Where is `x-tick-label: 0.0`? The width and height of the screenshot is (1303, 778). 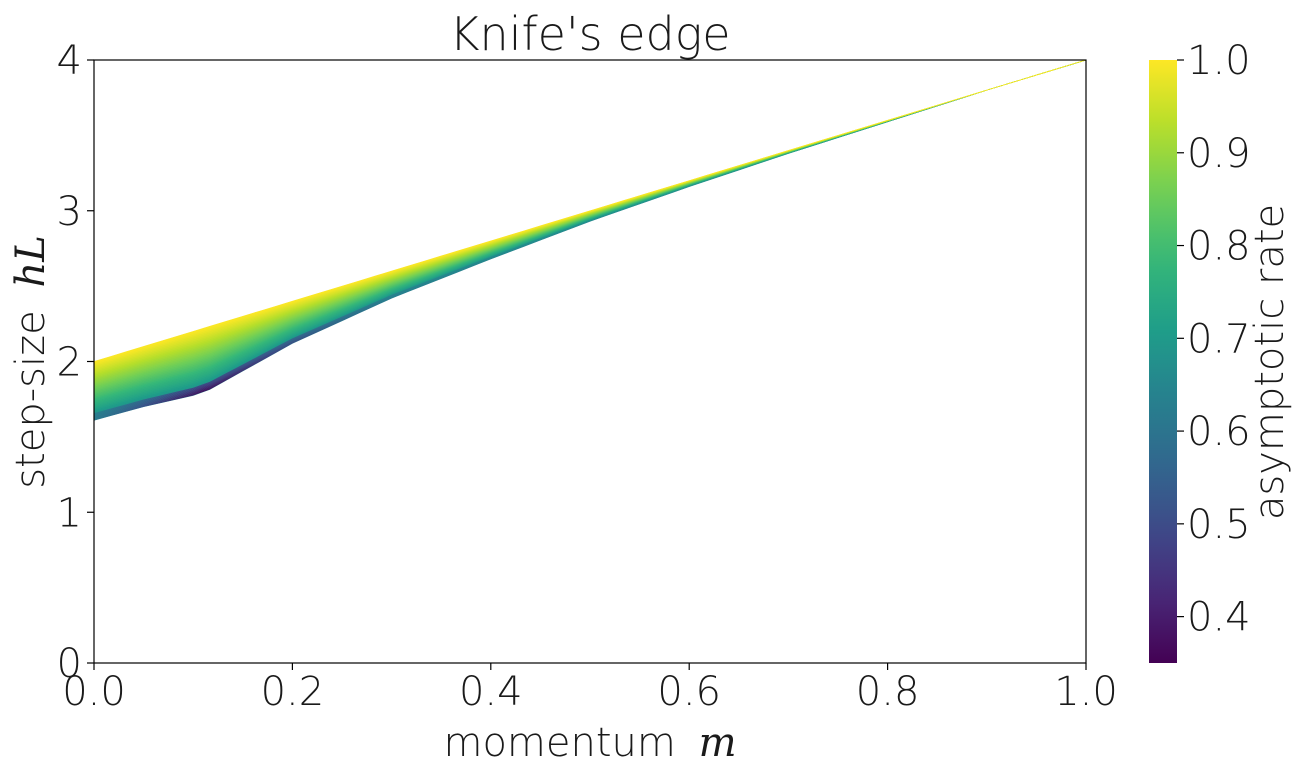
x-tick-label: 0.0 is located at coordinates (94, 692).